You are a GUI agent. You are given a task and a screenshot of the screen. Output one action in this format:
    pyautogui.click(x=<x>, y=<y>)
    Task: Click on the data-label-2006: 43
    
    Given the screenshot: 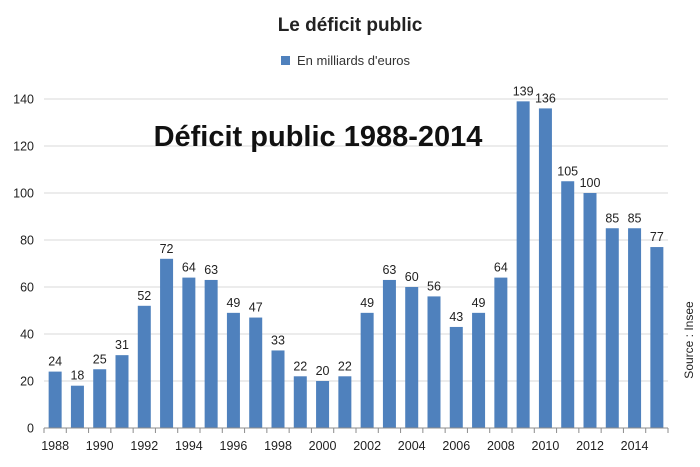 What is the action you would take?
    pyautogui.click(x=456, y=317)
    